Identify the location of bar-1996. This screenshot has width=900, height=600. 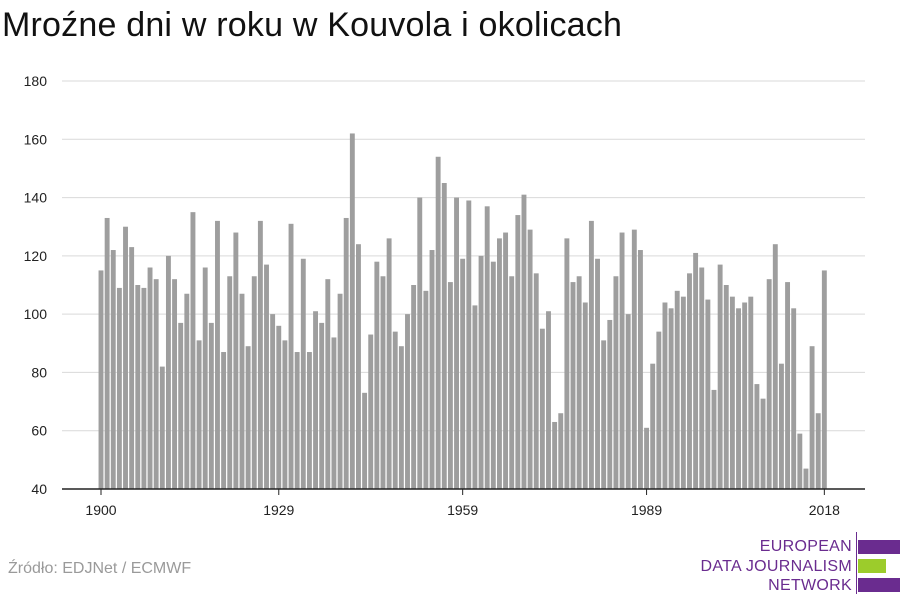
(689, 381).